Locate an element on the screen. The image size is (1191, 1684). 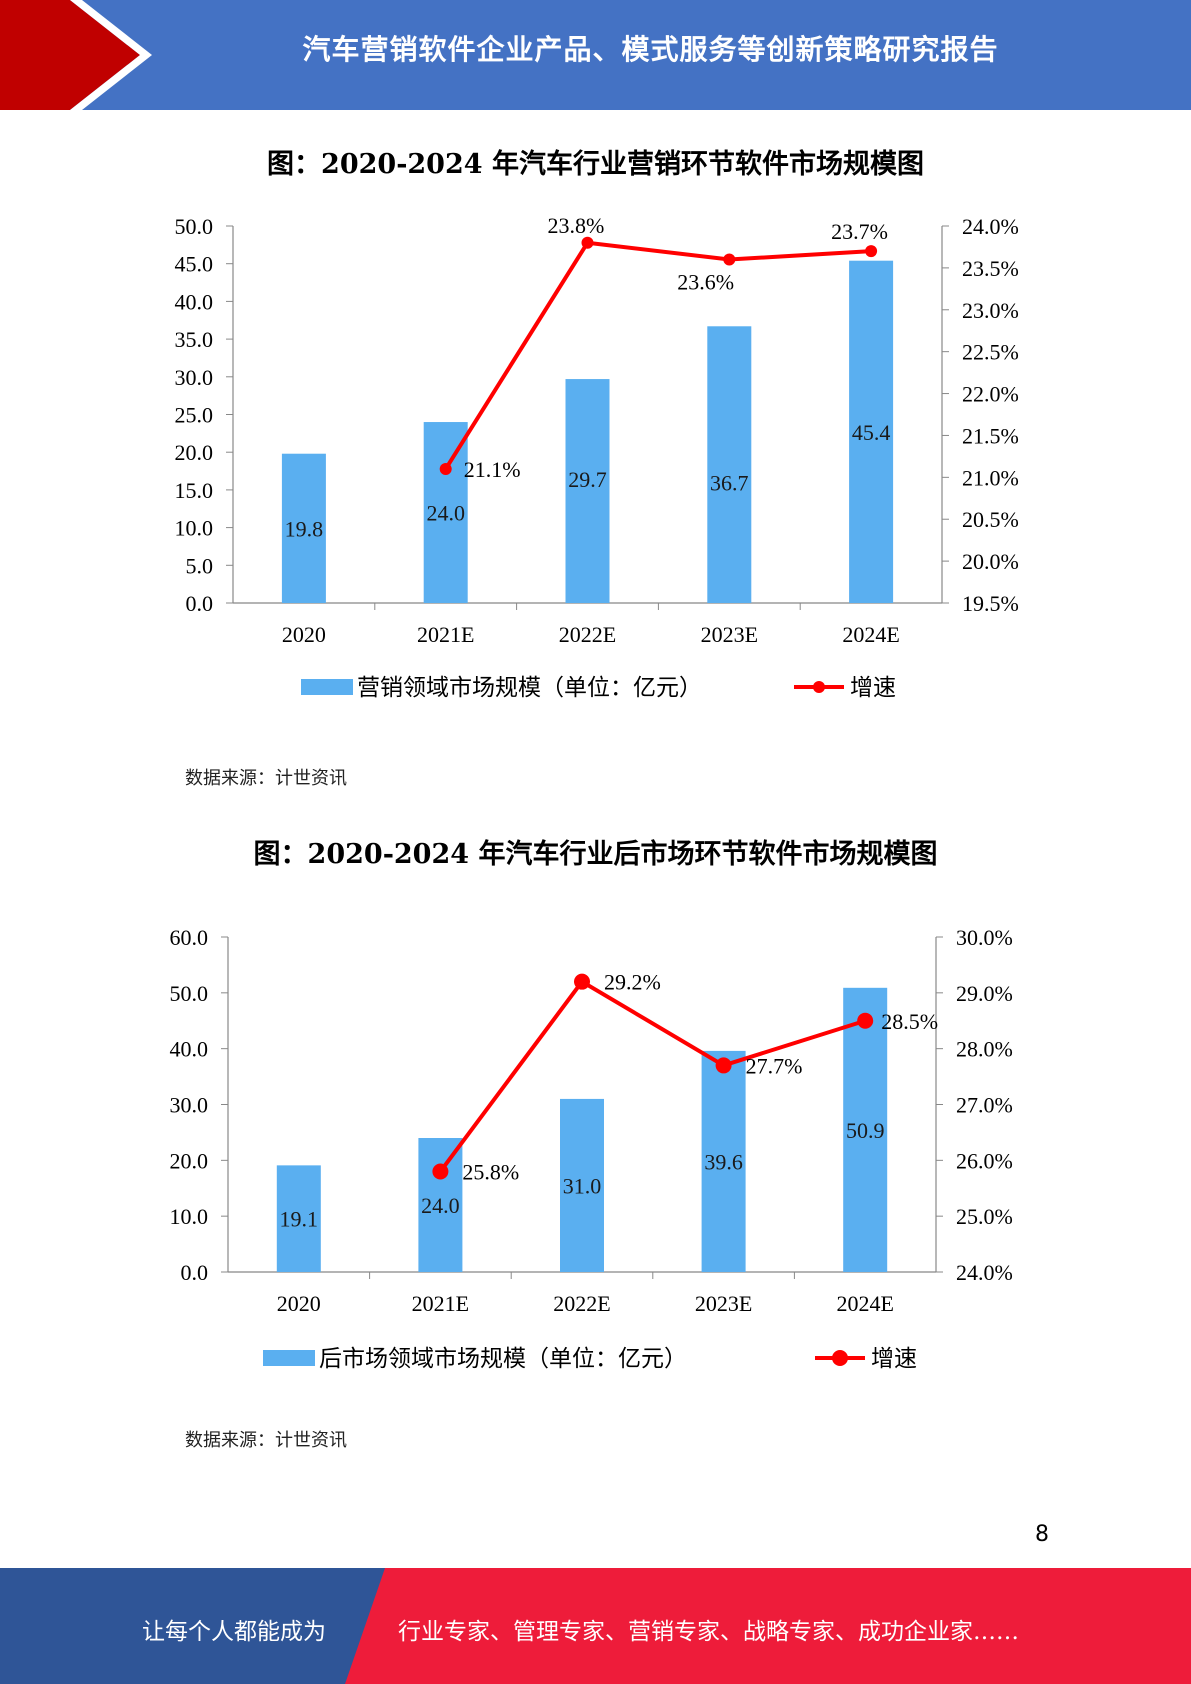
left-axis-tick-label: 15.0 is located at coordinates (194, 490).